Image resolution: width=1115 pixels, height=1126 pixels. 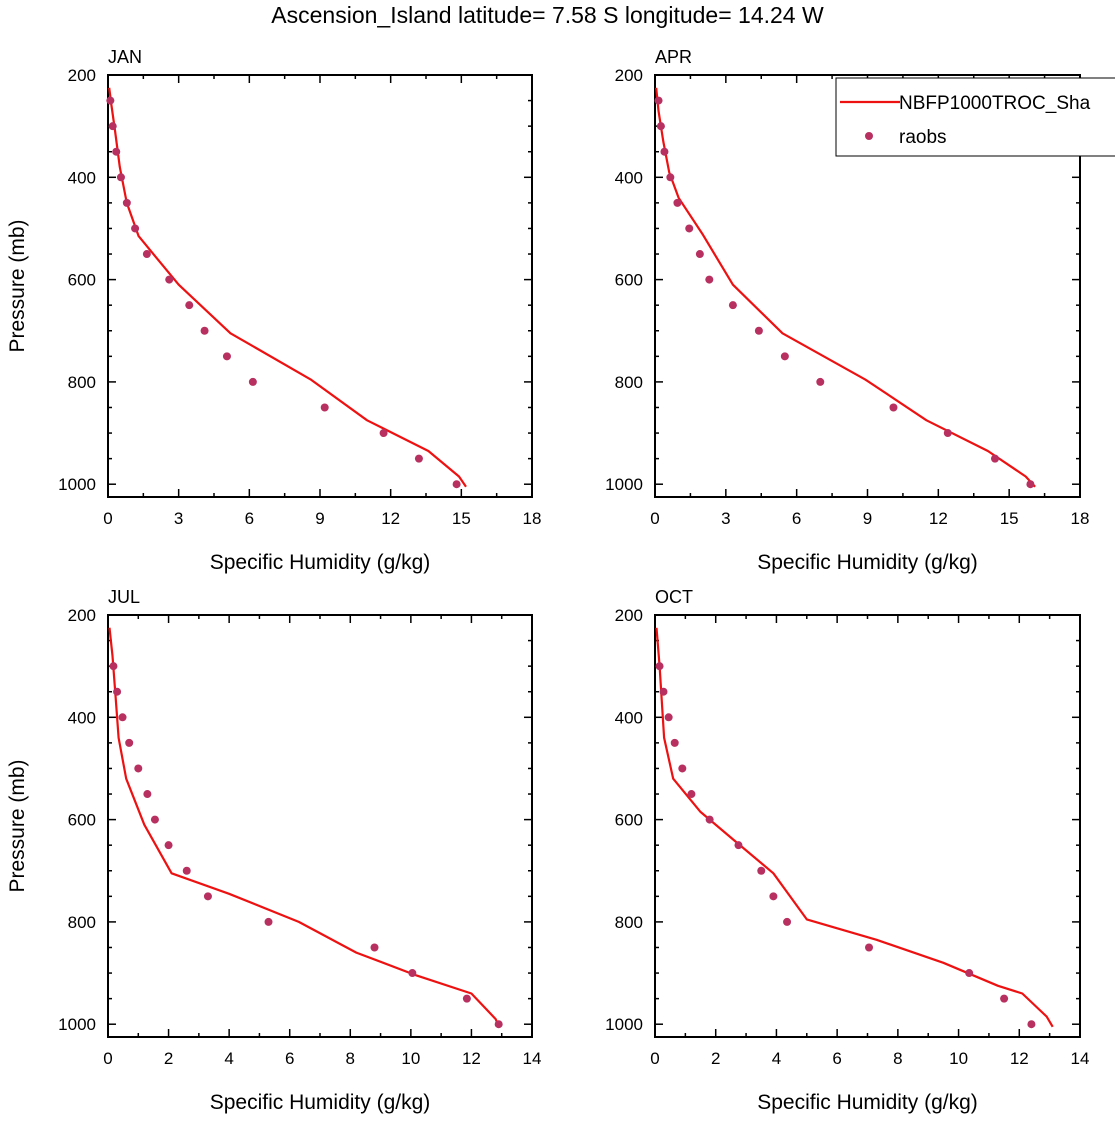 What do you see at coordinates (125, 57) in the screenshot?
I see `panel-label: JAN` at bounding box center [125, 57].